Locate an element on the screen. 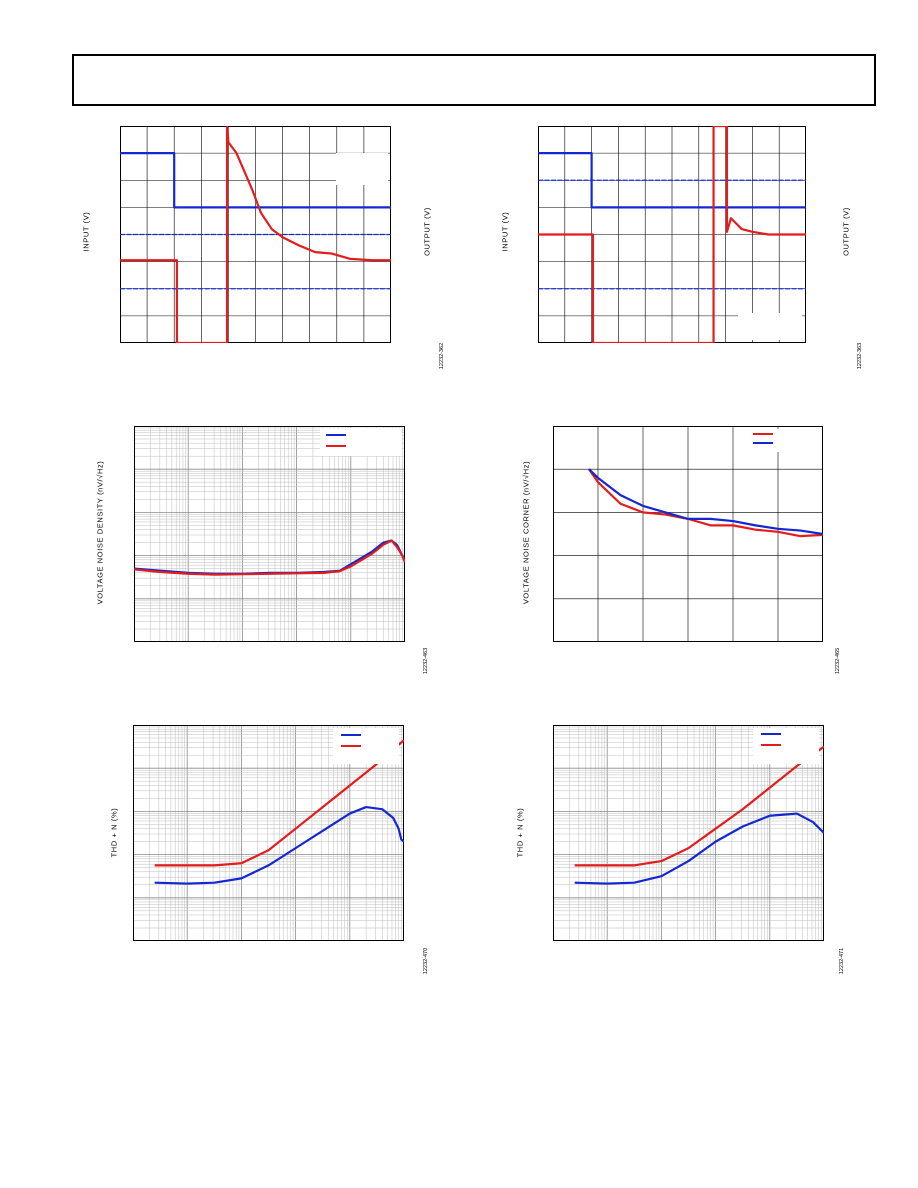  chart6-y-label: THD + N (%) is located at coordinates (520, 832).